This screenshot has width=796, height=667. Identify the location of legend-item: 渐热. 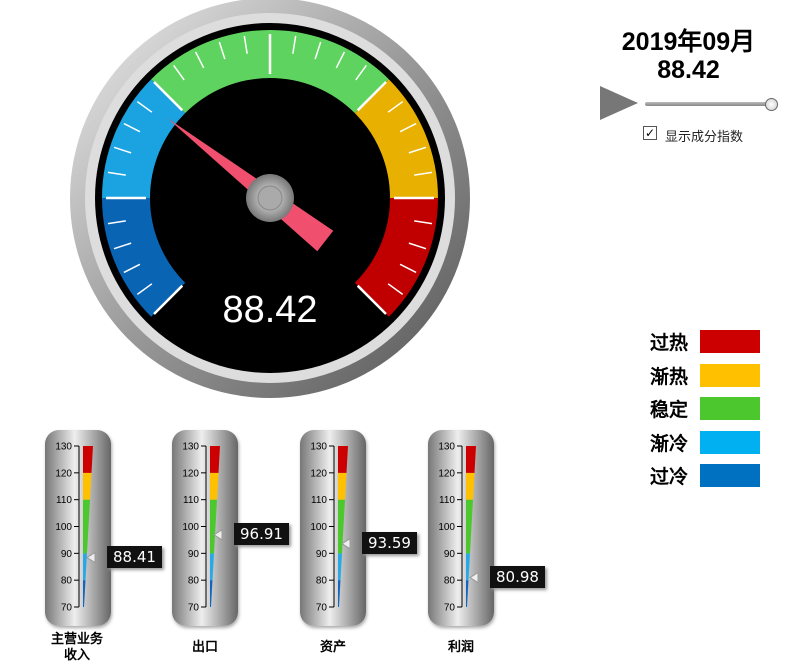
(705, 376).